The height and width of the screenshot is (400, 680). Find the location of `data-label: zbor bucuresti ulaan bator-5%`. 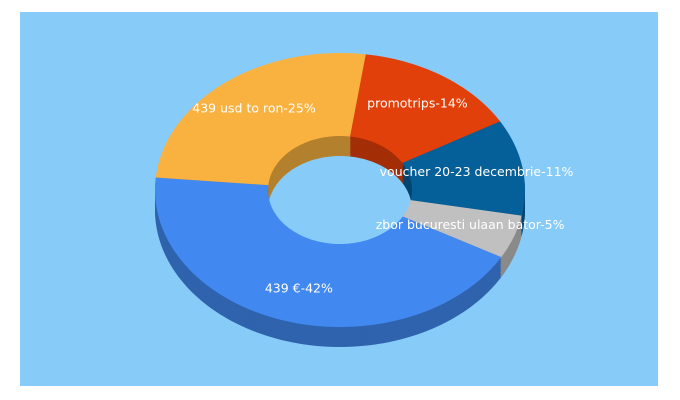

data-label: zbor bucuresti ulaan bator-5% is located at coordinates (470, 224).